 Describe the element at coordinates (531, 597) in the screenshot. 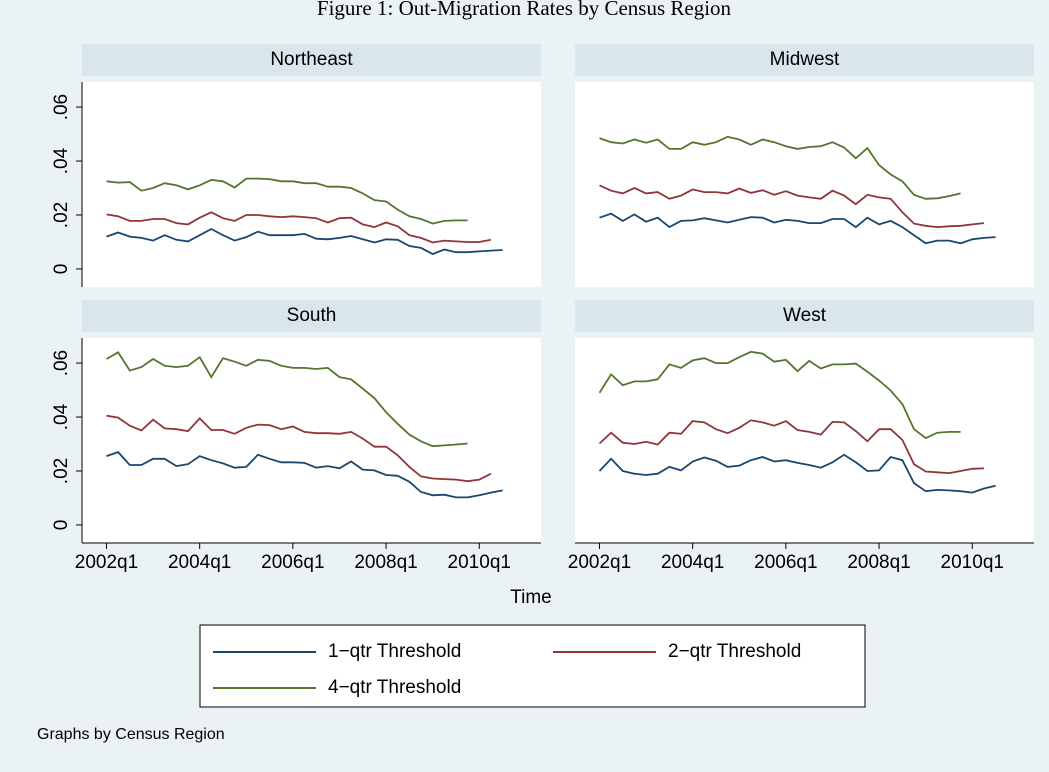

I see `x-axis-title: Time` at that location.